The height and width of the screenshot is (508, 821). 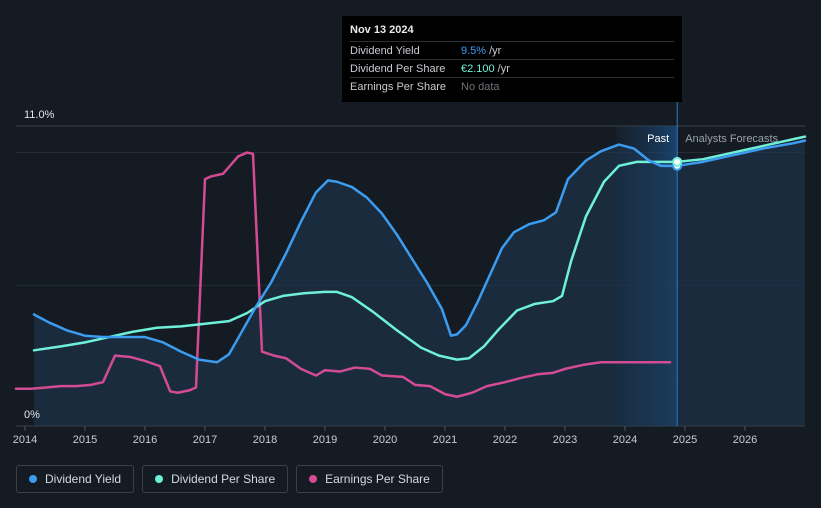 I want to click on legend-item-dividend-per-share: Dividend Per Share, so click(x=215, y=479).